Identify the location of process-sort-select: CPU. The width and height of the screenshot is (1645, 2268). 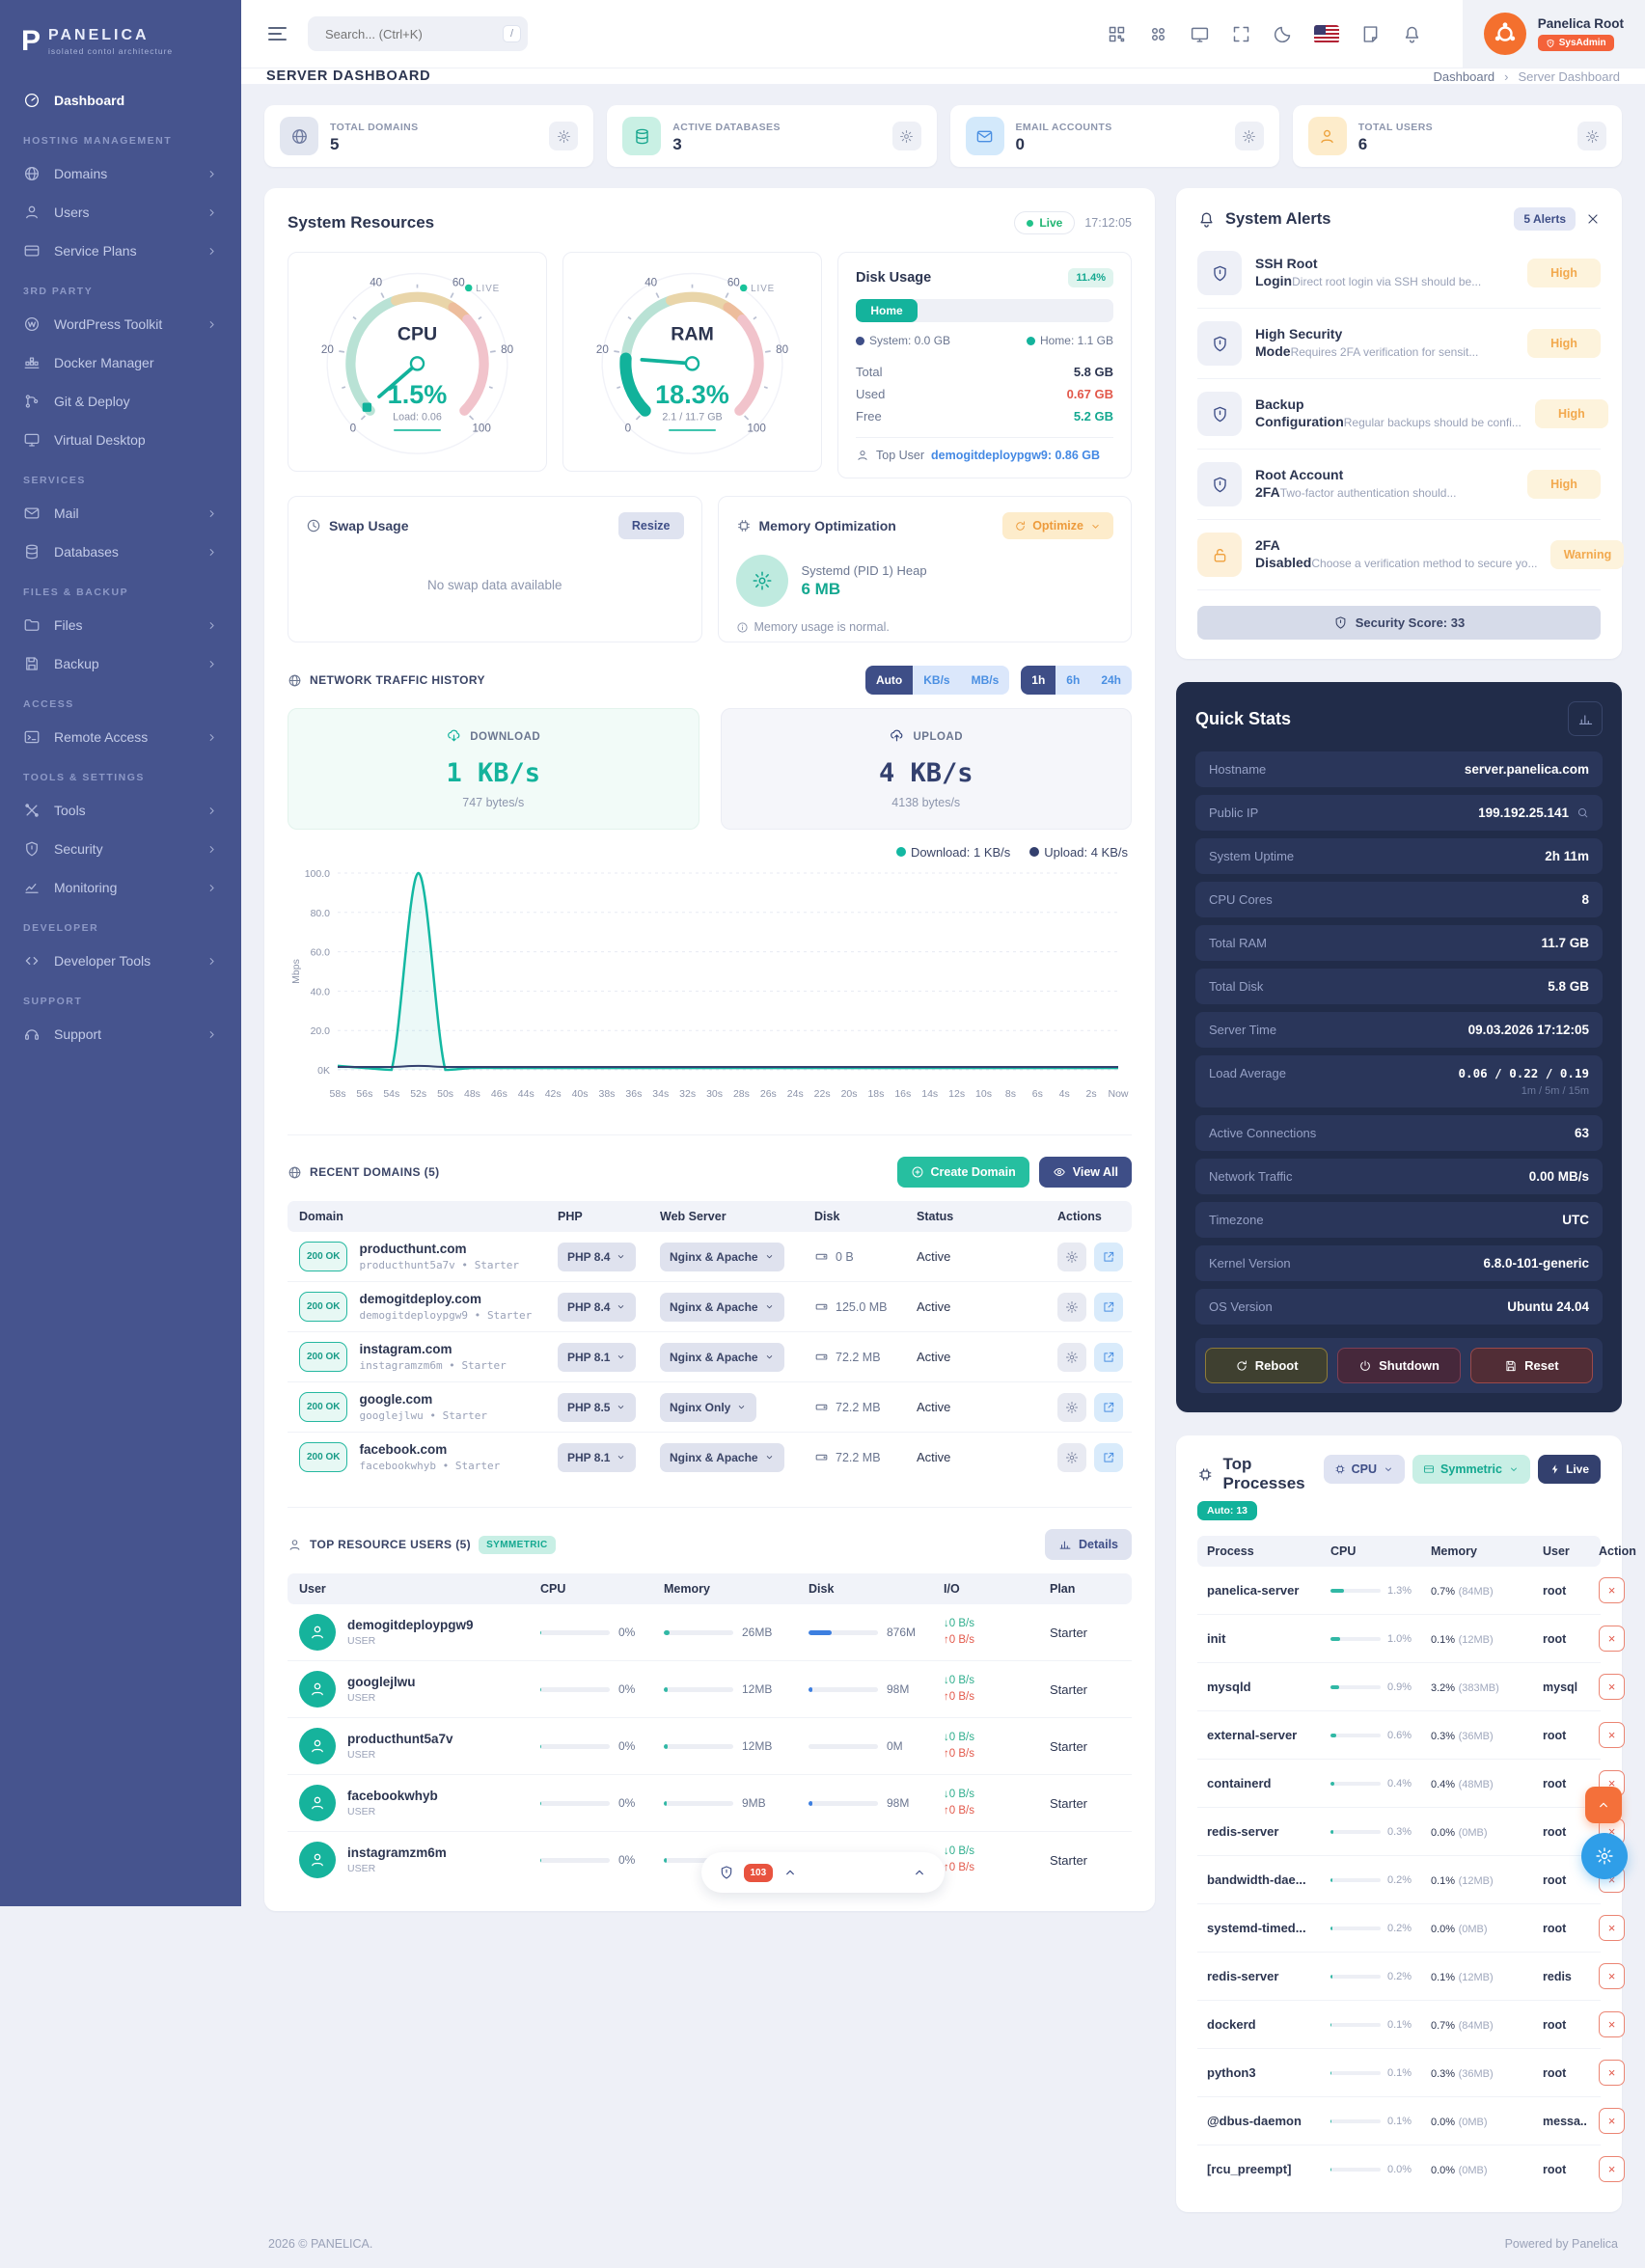
(1364, 1470).